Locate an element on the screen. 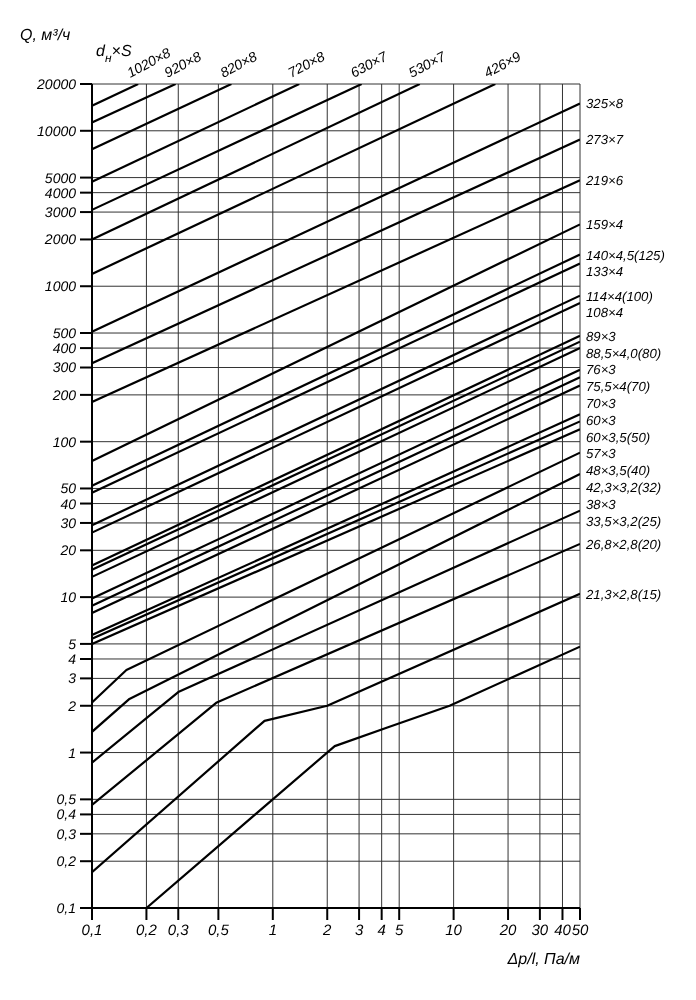 This screenshot has width=696, height=1000. legend-title: d$_{н}$×S is located at coordinates (114, 54).